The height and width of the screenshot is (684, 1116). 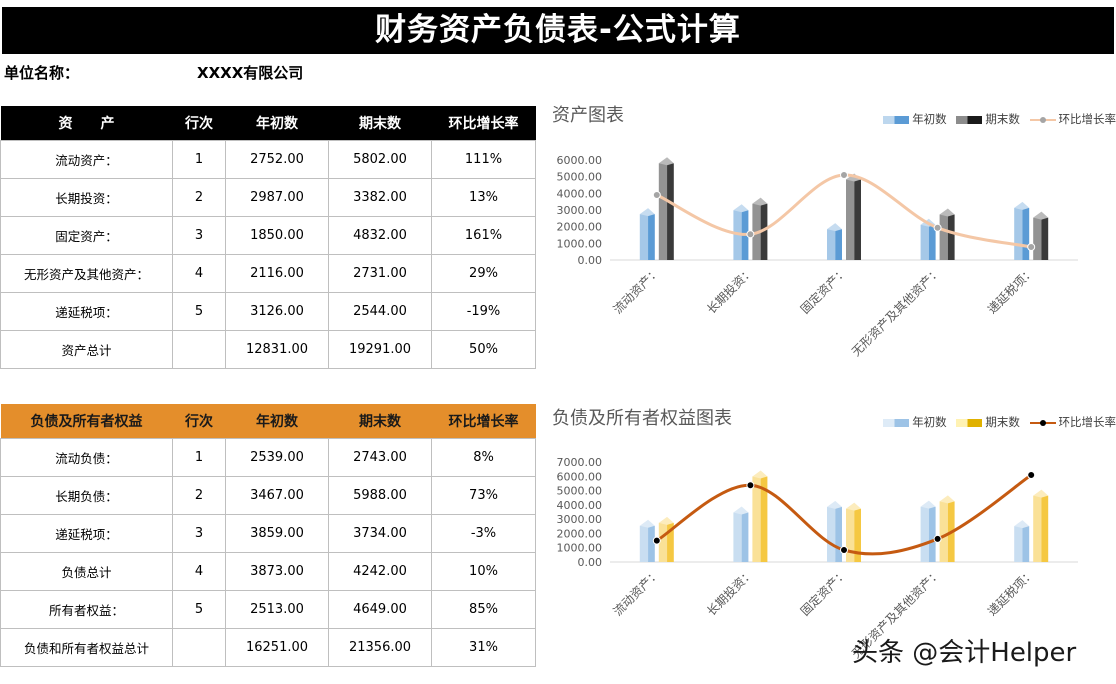 I want to click on assets-cell: 2544.00, so click(x=380, y=311).